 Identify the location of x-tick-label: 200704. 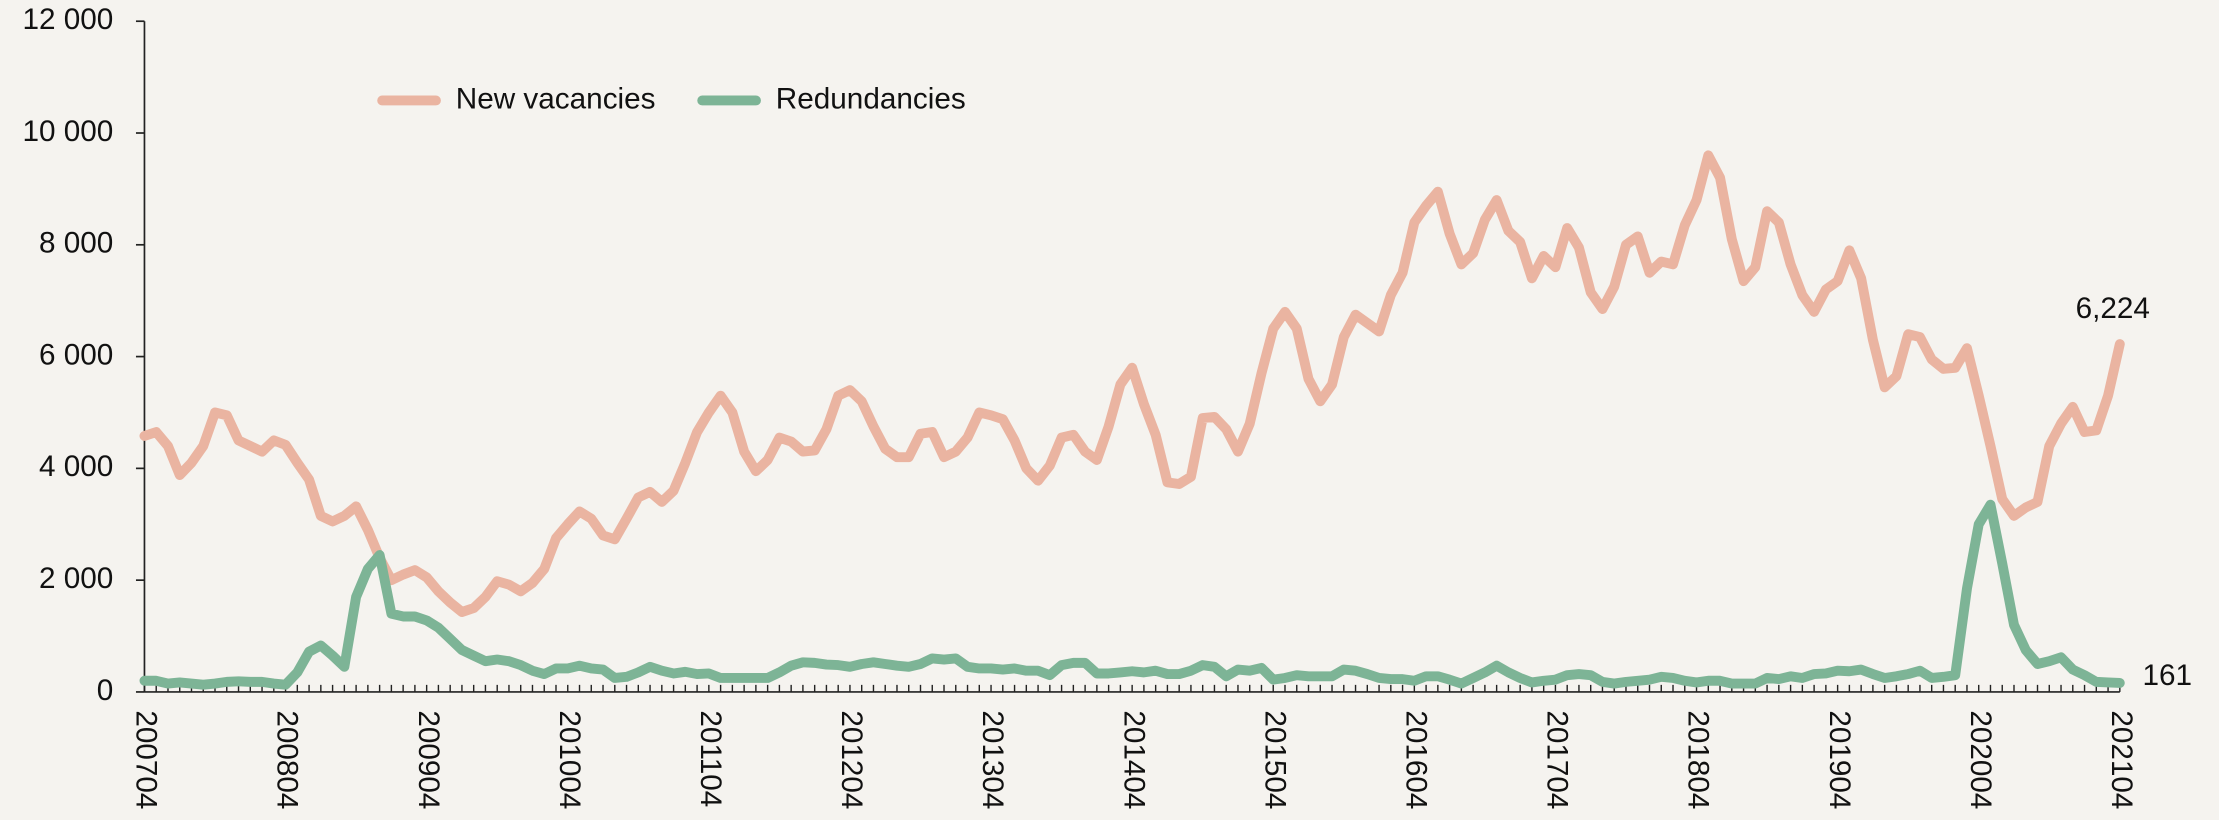
(146, 759).